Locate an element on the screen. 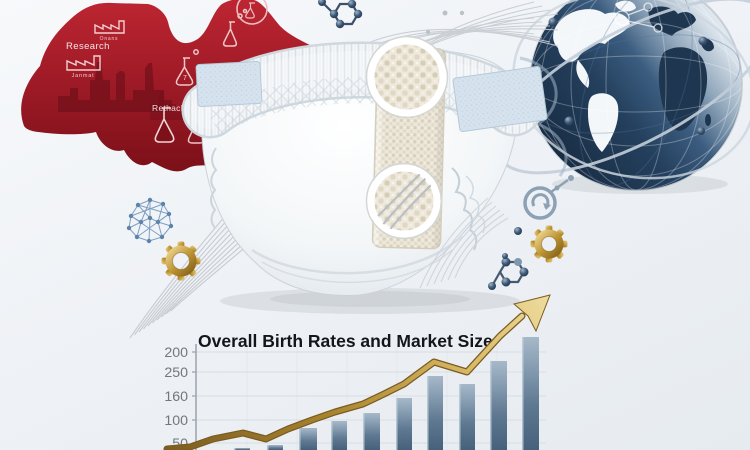 This screenshot has height=450, width=750. y-axis-label: 160 is located at coordinates (176, 397).